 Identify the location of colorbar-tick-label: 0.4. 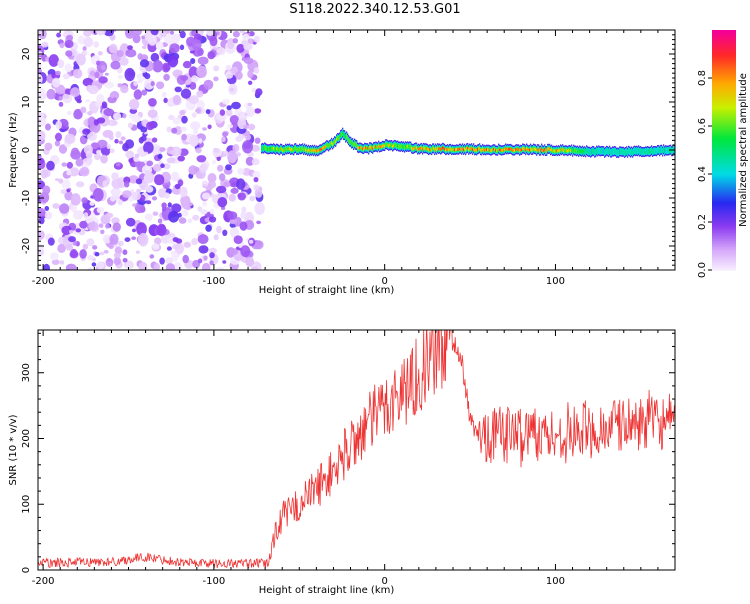
(702, 174).